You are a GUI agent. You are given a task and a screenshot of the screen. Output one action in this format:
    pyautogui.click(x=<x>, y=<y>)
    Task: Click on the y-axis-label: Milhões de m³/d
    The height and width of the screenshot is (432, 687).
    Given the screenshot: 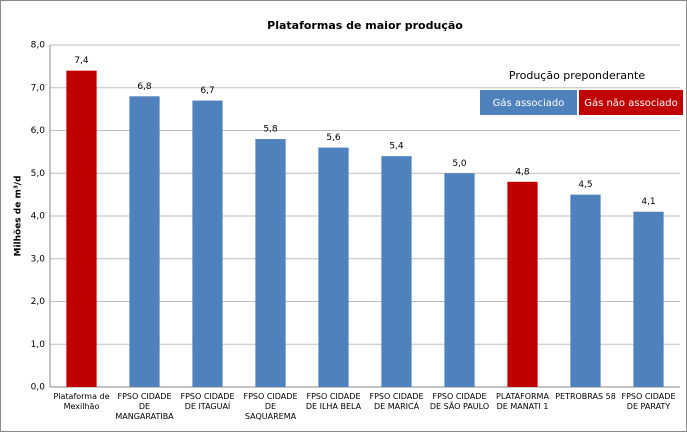 What is the action you would take?
    pyautogui.click(x=19, y=215)
    